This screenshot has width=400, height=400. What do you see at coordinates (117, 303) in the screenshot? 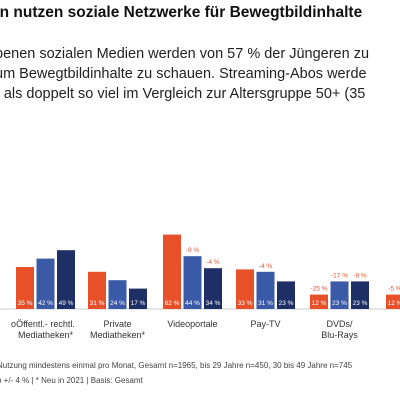
I see `bar-value-label: 24 %` at bounding box center [117, 303].